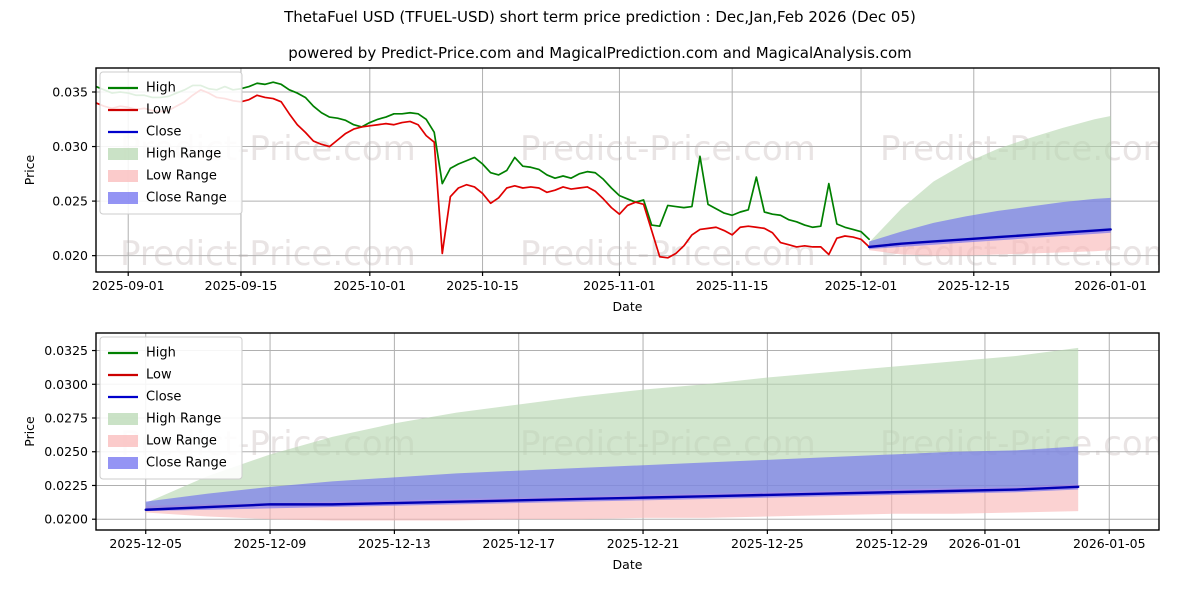 The height and width of the screenshot is (600, 1200). What do you see at coordinates (1109, 543) in the screenshot?
I see `x-tick-label: 2026-01-05` at bounding box center [1109, 543].